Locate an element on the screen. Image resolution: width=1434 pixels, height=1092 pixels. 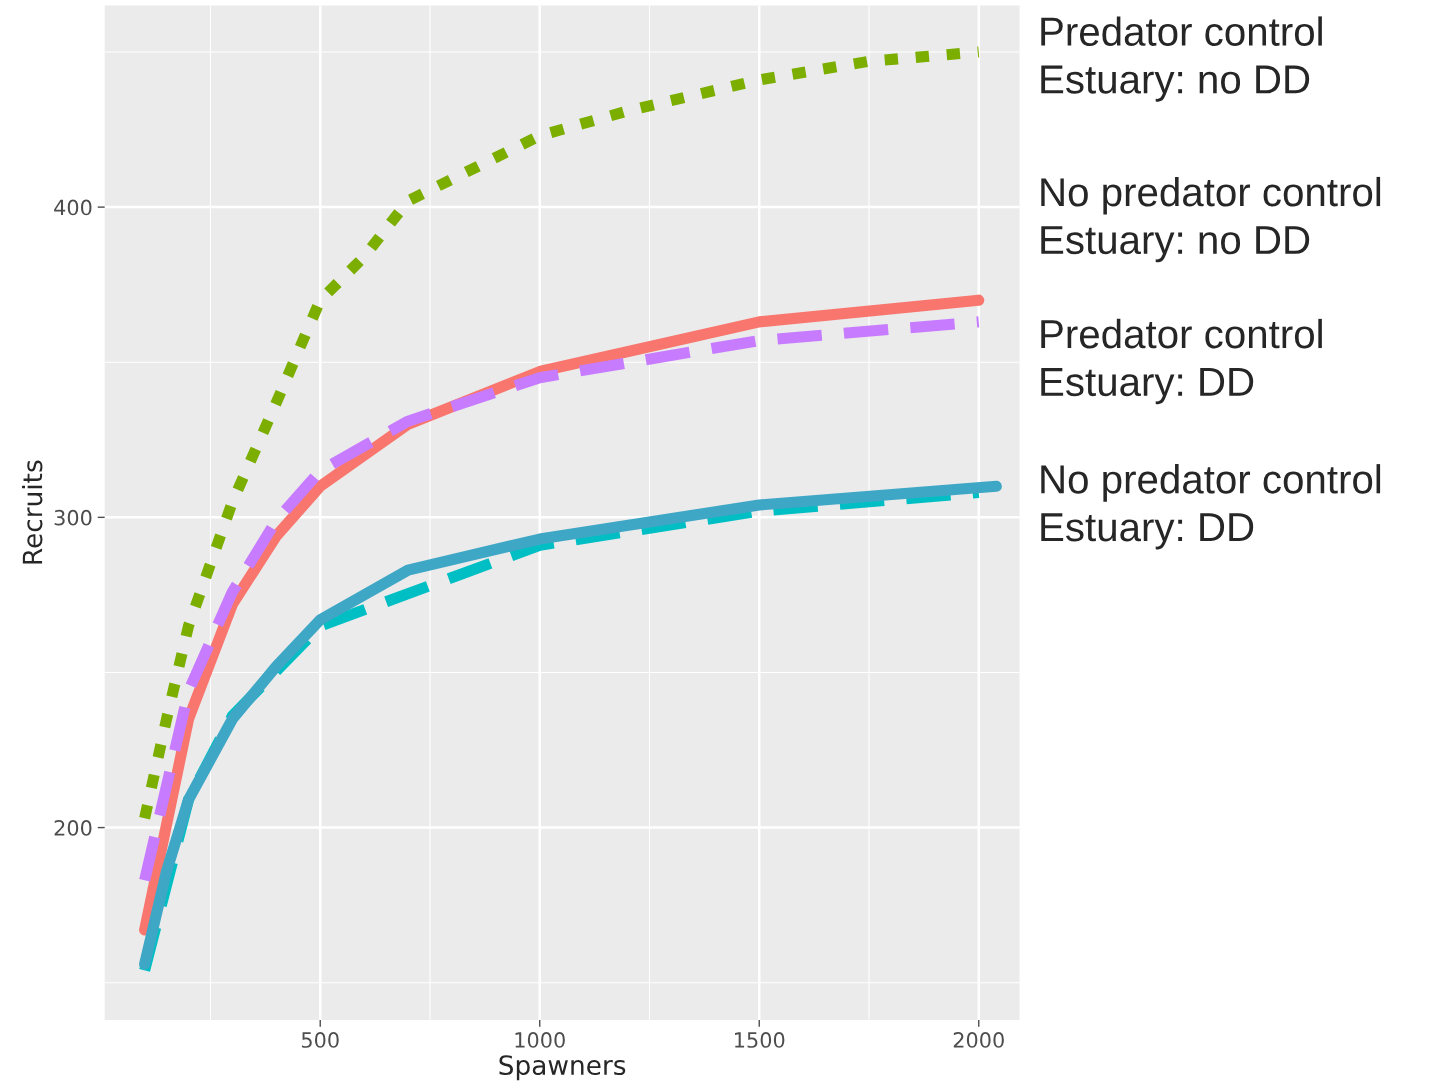
x-tick-label: 2000 is located at coordinates (978, 1040).